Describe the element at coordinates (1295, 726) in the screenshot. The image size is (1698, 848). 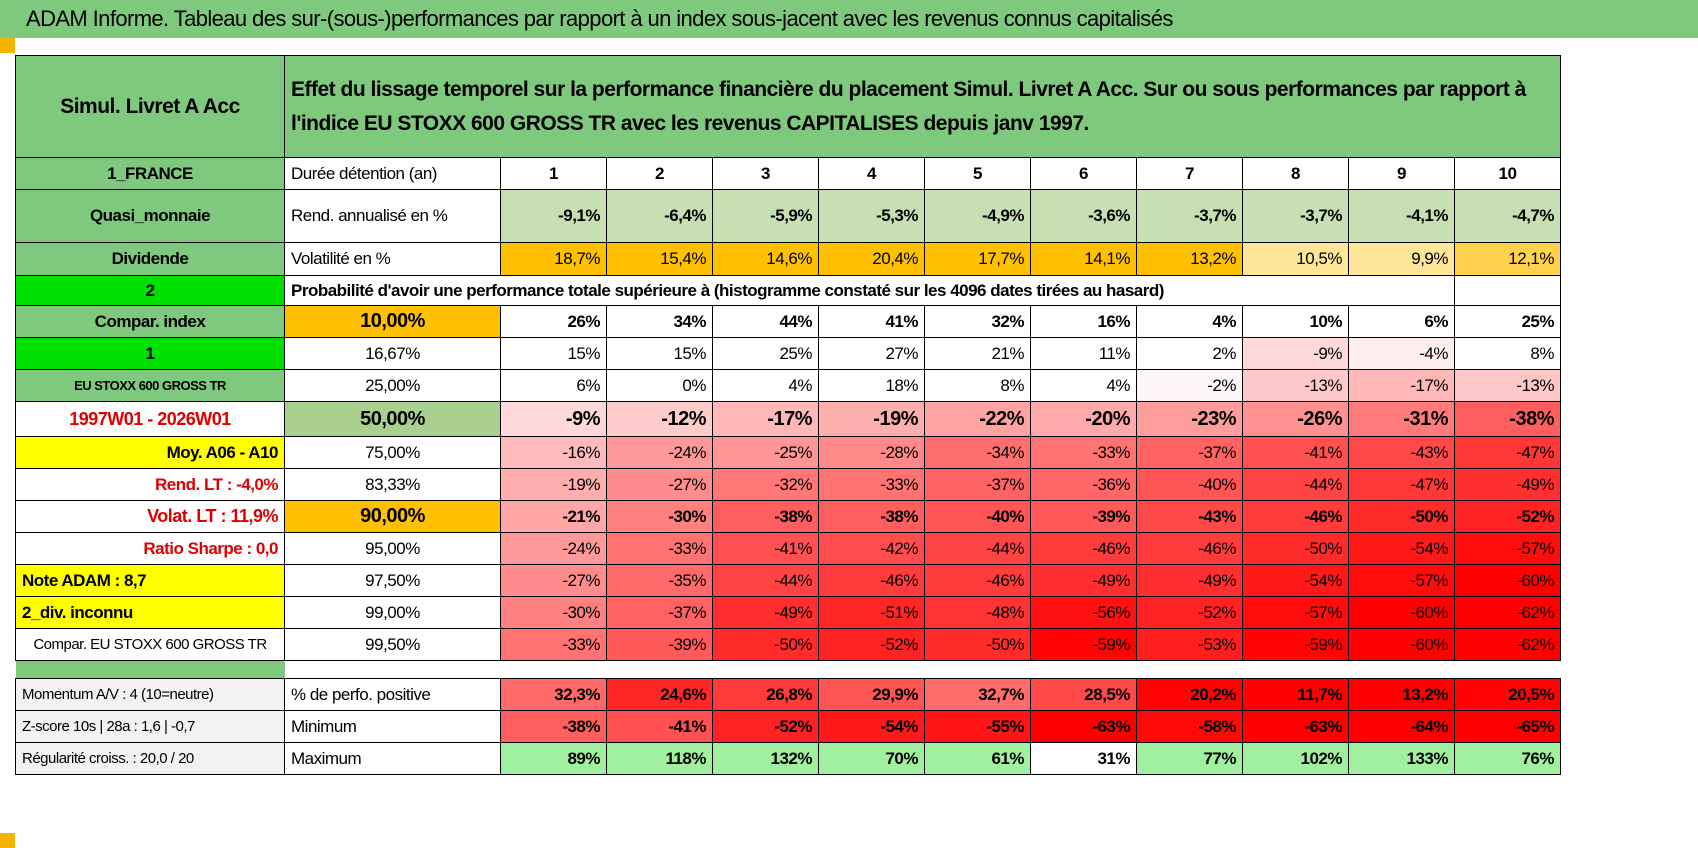
I see `stat-value: -63%` at that location.